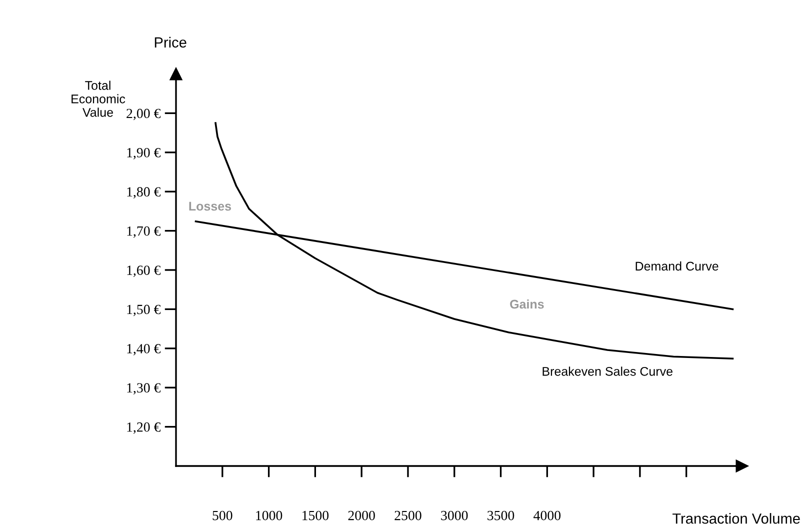 The height and width of the screenshot is (528, 801). Describe the element at coordinates (361, 515) in the screenshot. I see `x-tick-label: 2000` at that location.